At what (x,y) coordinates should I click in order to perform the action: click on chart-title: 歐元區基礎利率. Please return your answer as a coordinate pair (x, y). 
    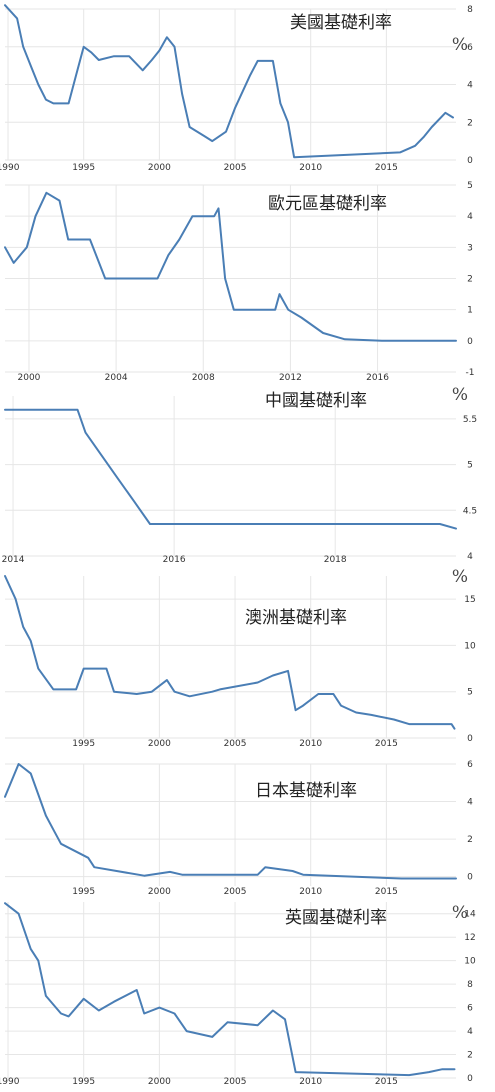
    Looking at the image, I should click on (327, 204).